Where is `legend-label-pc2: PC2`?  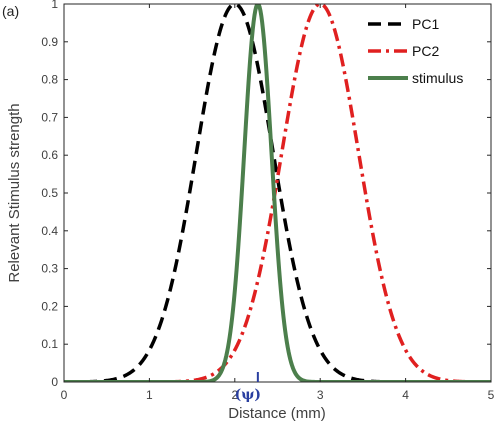
legend-label-pc2: PC2 is located at coordinates (425, 51).